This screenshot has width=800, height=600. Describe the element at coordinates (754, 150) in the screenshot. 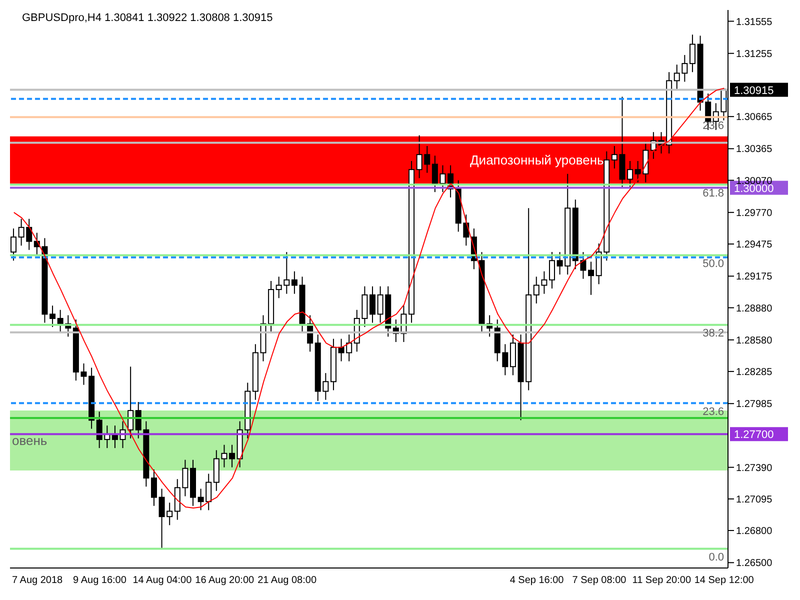

I see `y-tick-label: 1.30365` at that location.